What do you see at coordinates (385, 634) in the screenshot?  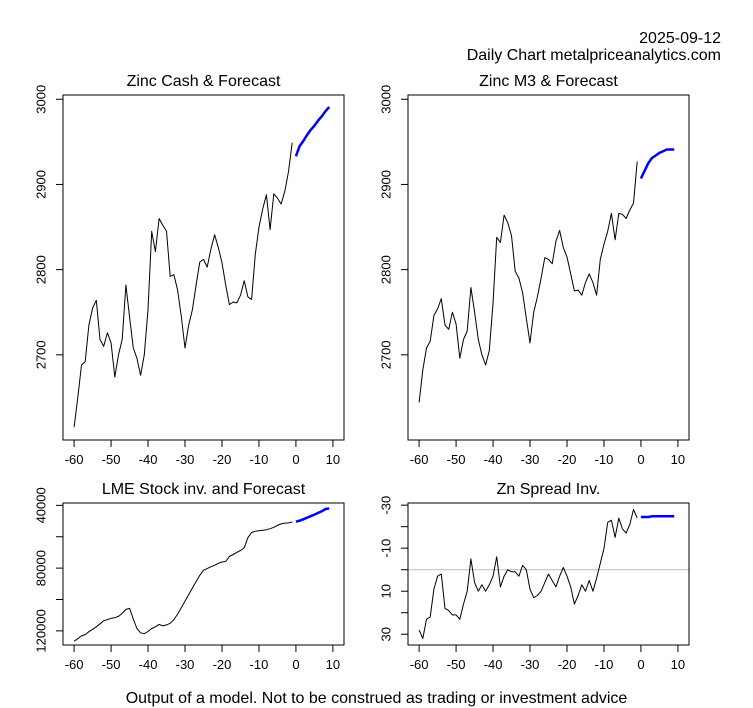 I see `y-tick-label: 30` at bounding box center [385, 634].